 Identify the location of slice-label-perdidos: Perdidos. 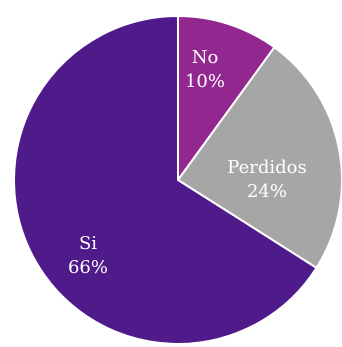
(266, 167).